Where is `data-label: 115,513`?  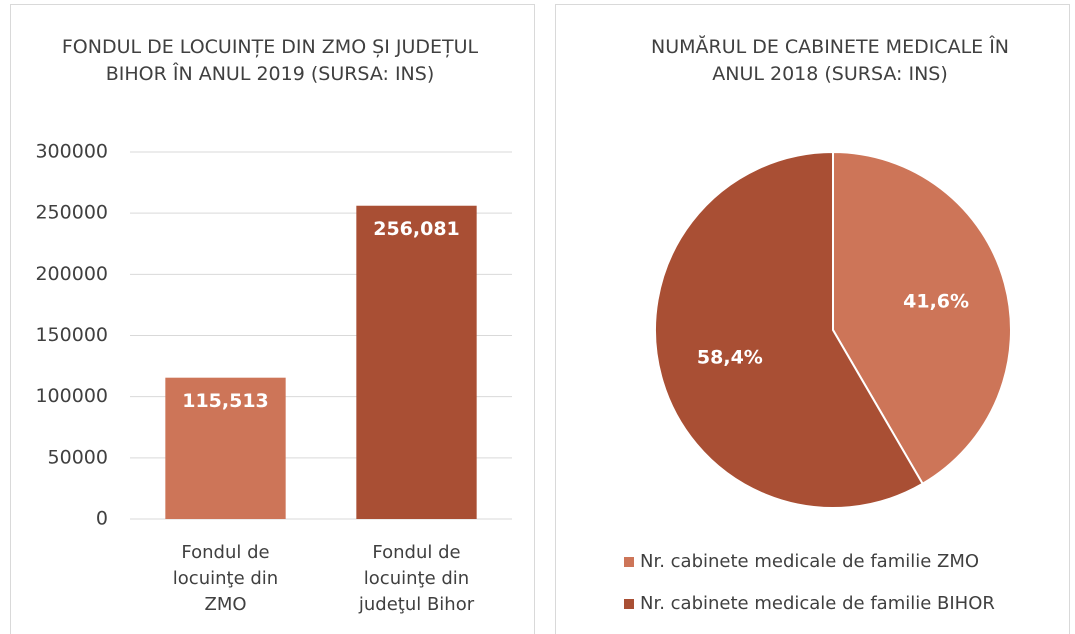
data-label: 115,513 is located at coordinates (225, 401).